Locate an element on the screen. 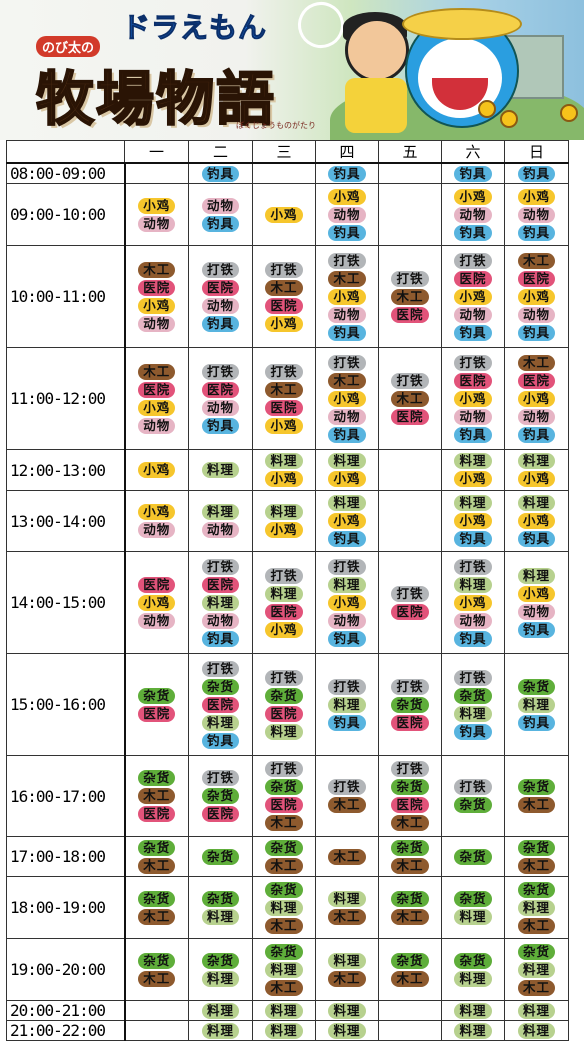  schedule-cell: 钓具 is located at coordinates (473, 173).